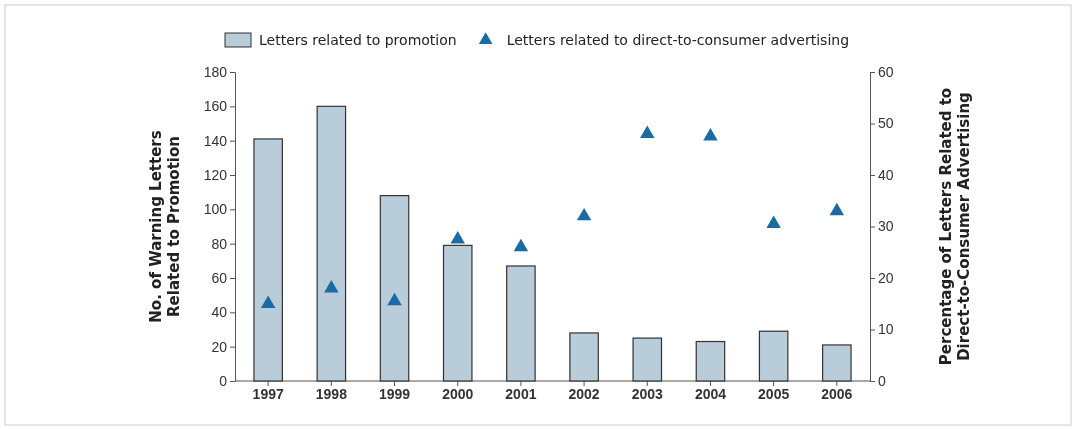 This screenshot has width=1081, height=429. What do you see at coordinates (886, 123) in the screenshot?
I see `y2-tick-label: 50` at bounding box center [886, 123].